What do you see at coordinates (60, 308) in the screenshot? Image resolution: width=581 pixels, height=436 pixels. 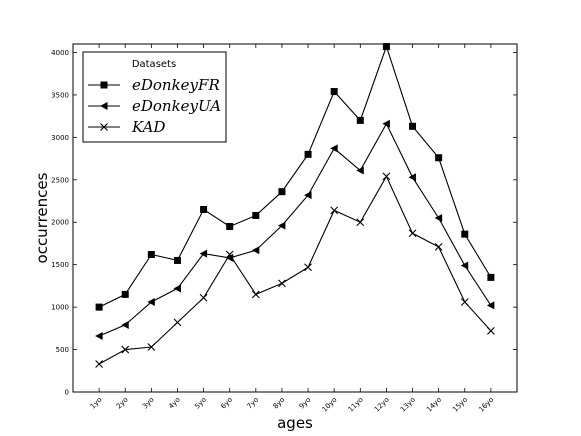 I see `y-tick-label: 1000` at bounding box center [60, 308].